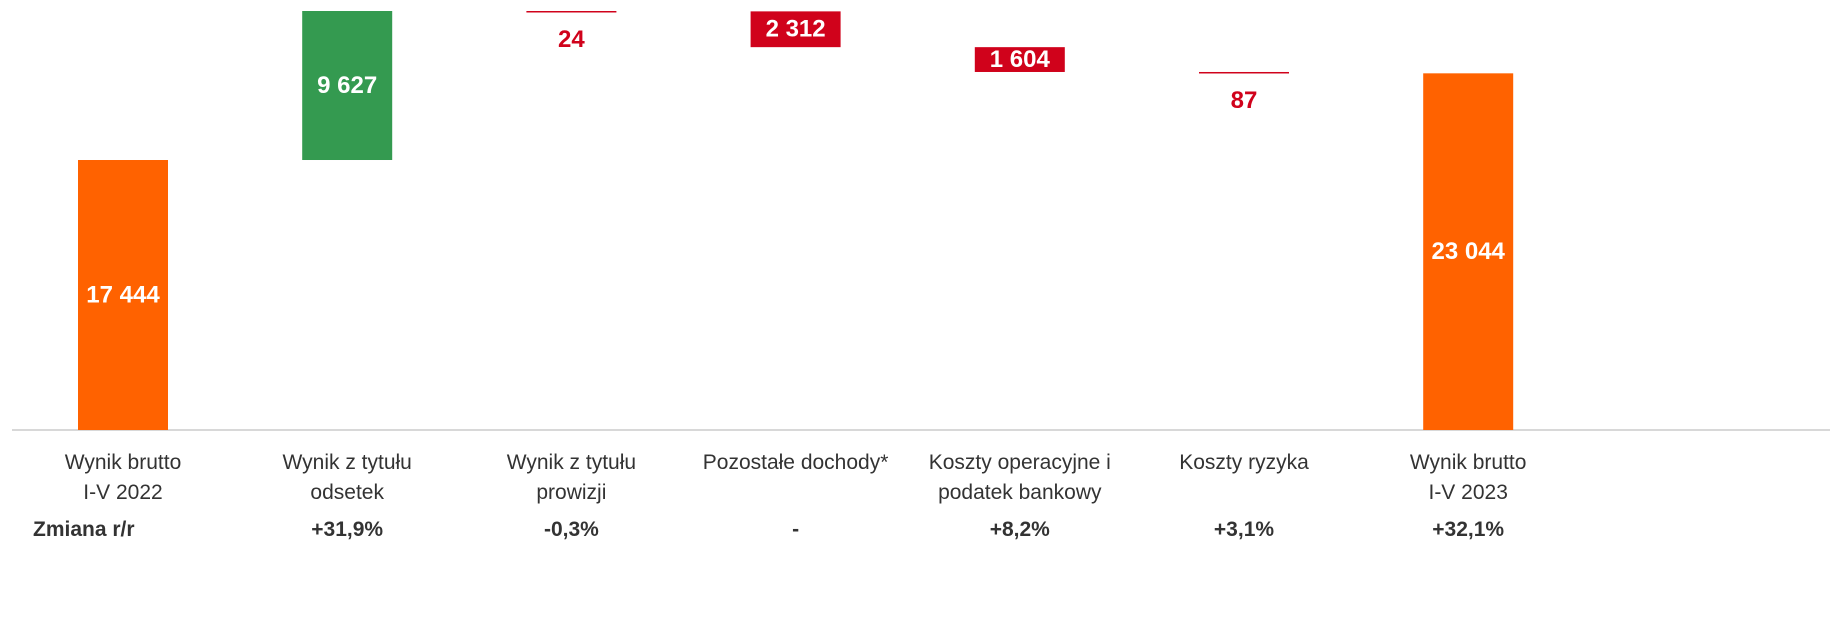 The width and height of the screenshot is (1830, 639). I want to click on x-tick-label: Wynik z tytułu prowizji, so click(571, 477).